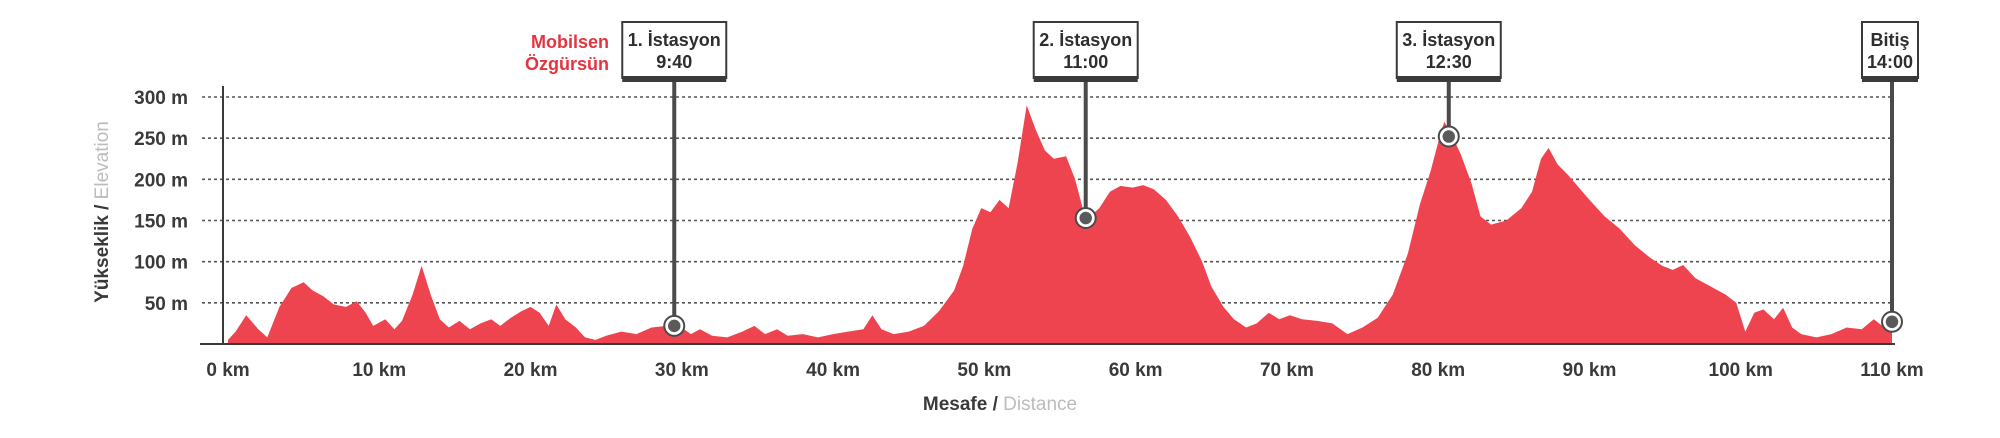 Image resolution: width=2000 pixels, height=438 pixels. What do you see at coordinates (1449, 62) in the screenshot?
I see `station-time: 12:30` at bounding box center [1449, 62].